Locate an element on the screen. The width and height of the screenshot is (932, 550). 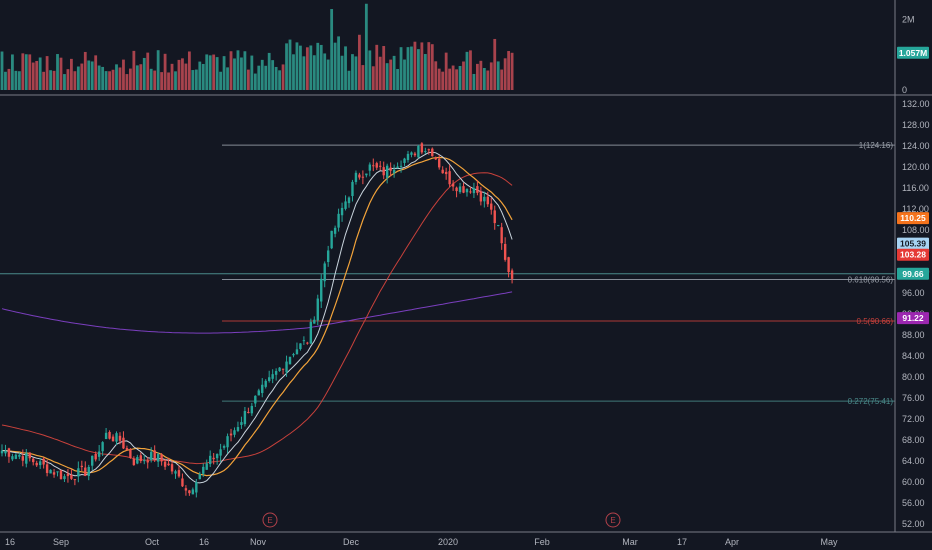
volume-pane is located at coordinates (257, 46).